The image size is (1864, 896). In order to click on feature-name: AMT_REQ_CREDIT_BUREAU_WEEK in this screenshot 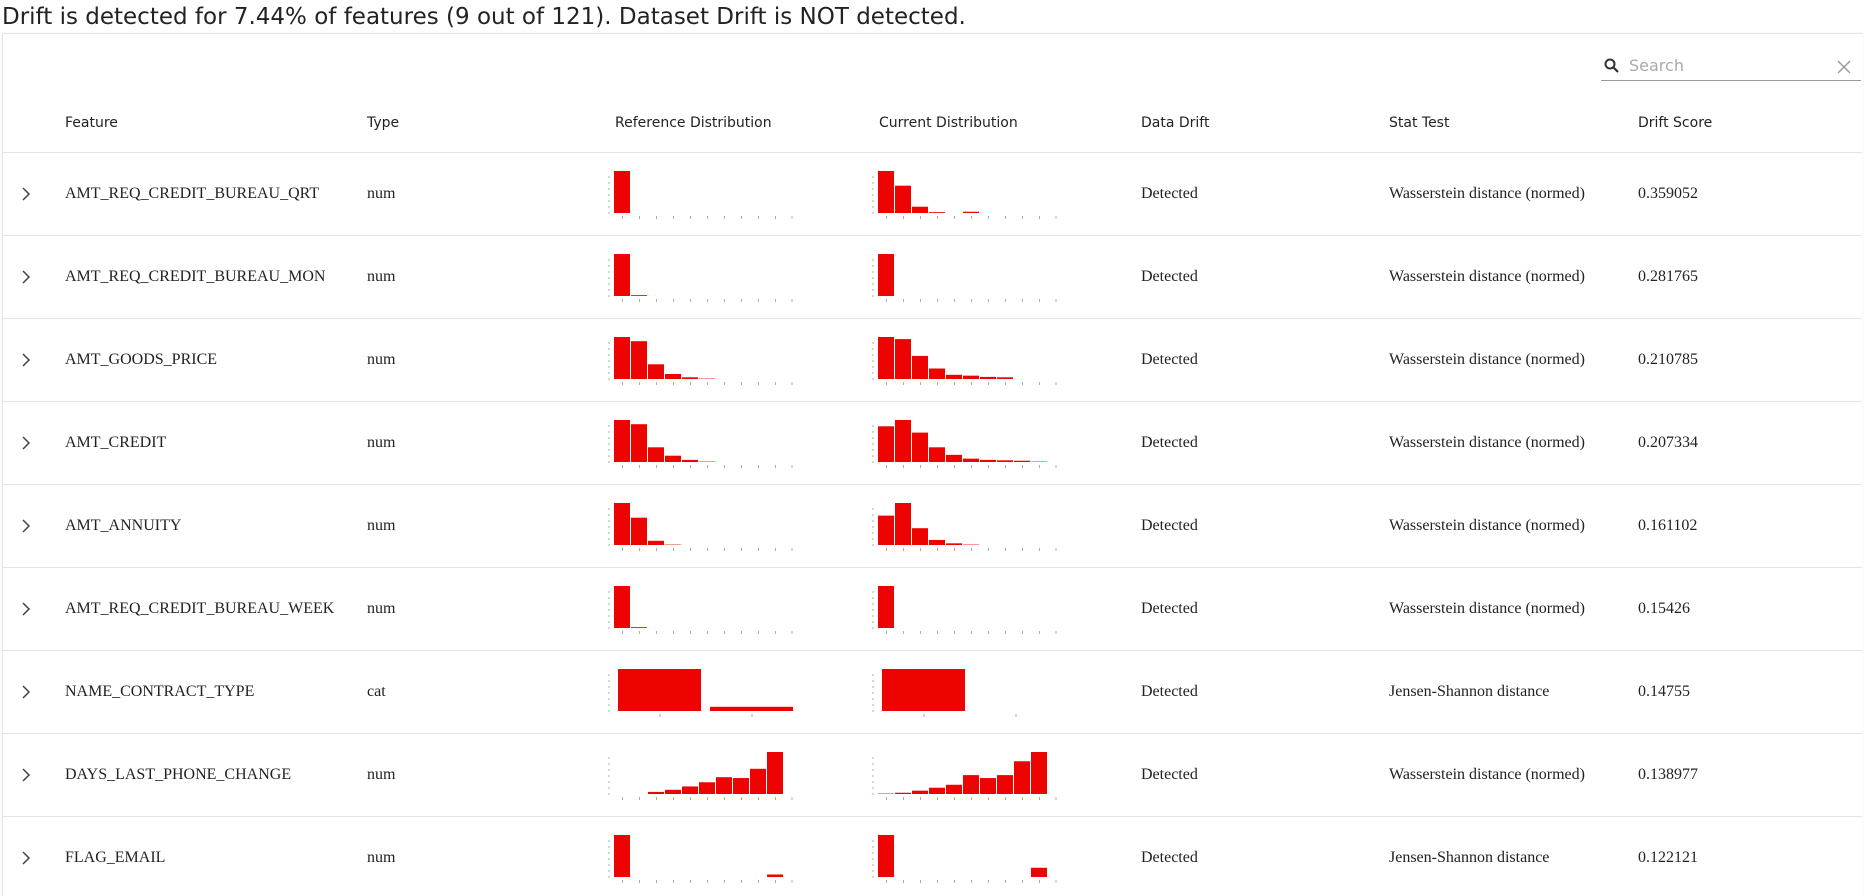, I will do `click(200, 608)`.